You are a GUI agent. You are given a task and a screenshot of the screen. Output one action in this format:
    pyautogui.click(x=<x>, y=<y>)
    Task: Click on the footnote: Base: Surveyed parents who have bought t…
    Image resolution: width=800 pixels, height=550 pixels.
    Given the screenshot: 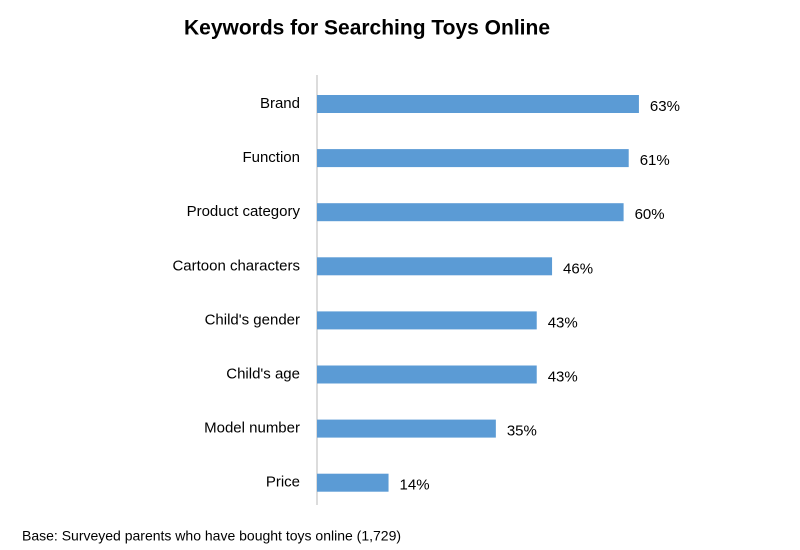 What is the action you would take?
    pyautogui.click(x=211, y=536)
    